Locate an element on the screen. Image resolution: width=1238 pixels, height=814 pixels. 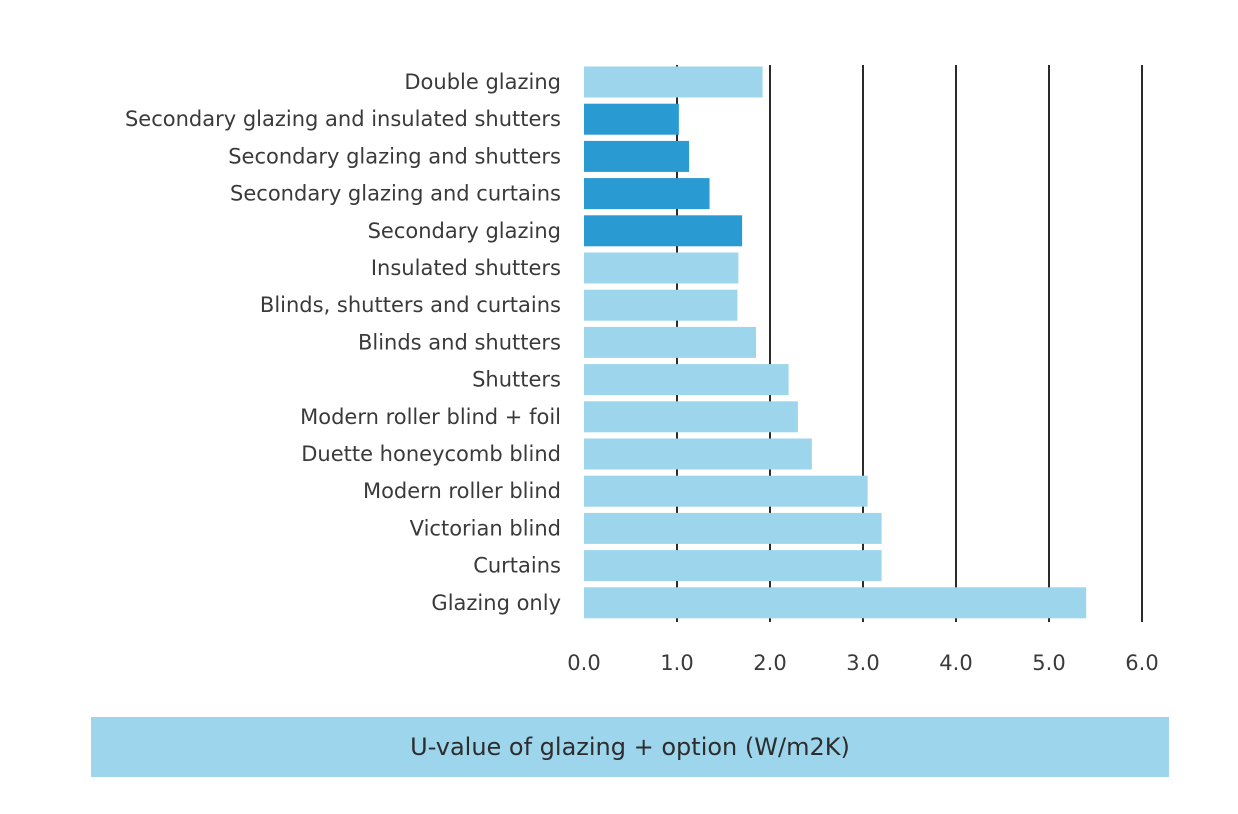
category-label: Secondary glazing and curtains is located at coordinates (395, 194).